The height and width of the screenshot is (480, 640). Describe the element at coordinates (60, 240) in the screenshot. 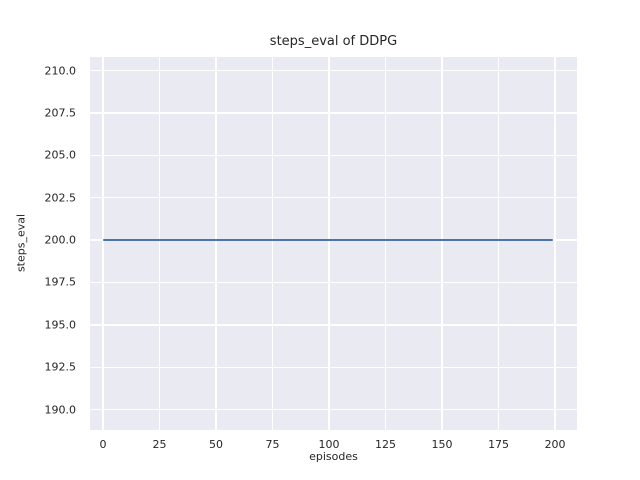

I see `y-tick-label: 200.0` at that location.